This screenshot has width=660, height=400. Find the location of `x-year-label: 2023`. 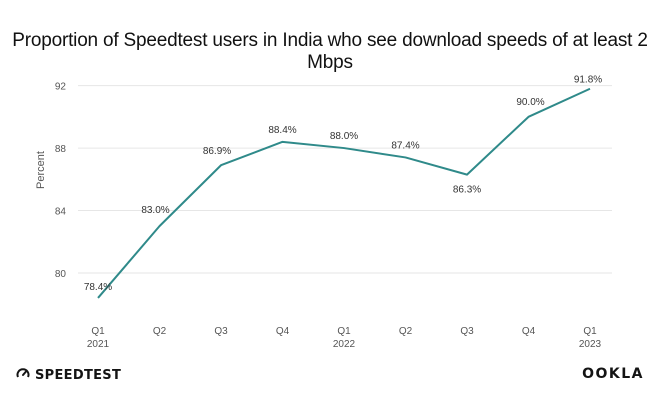

x-year-label: 2023 is located at coordinates (590, 344).